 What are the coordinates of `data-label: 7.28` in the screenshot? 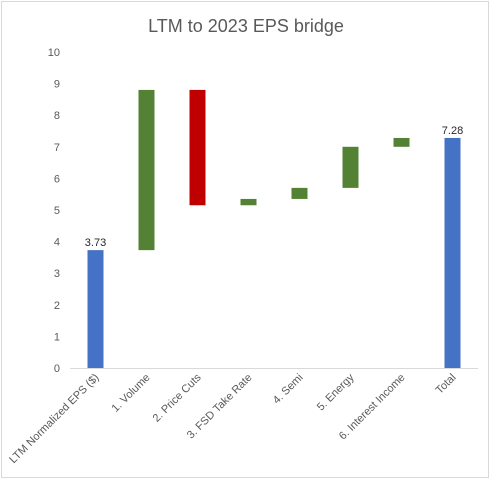 It's located at (452, 131).